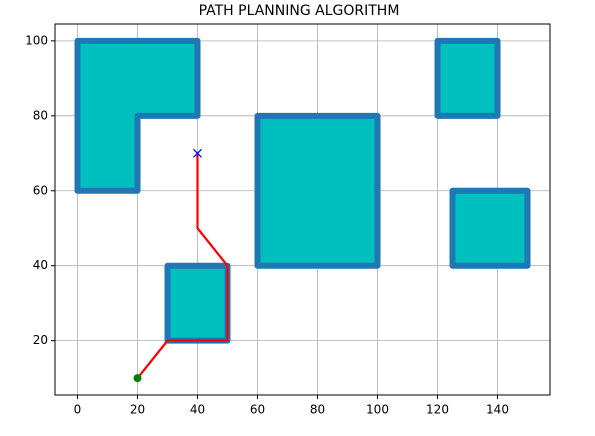 Image resolution: width=595 pixels, height=436 pixels. What do you see at coordinates (40, 190) in the screenshot?
I see `y-tick-label: 60` at bounding box center [40, 190].